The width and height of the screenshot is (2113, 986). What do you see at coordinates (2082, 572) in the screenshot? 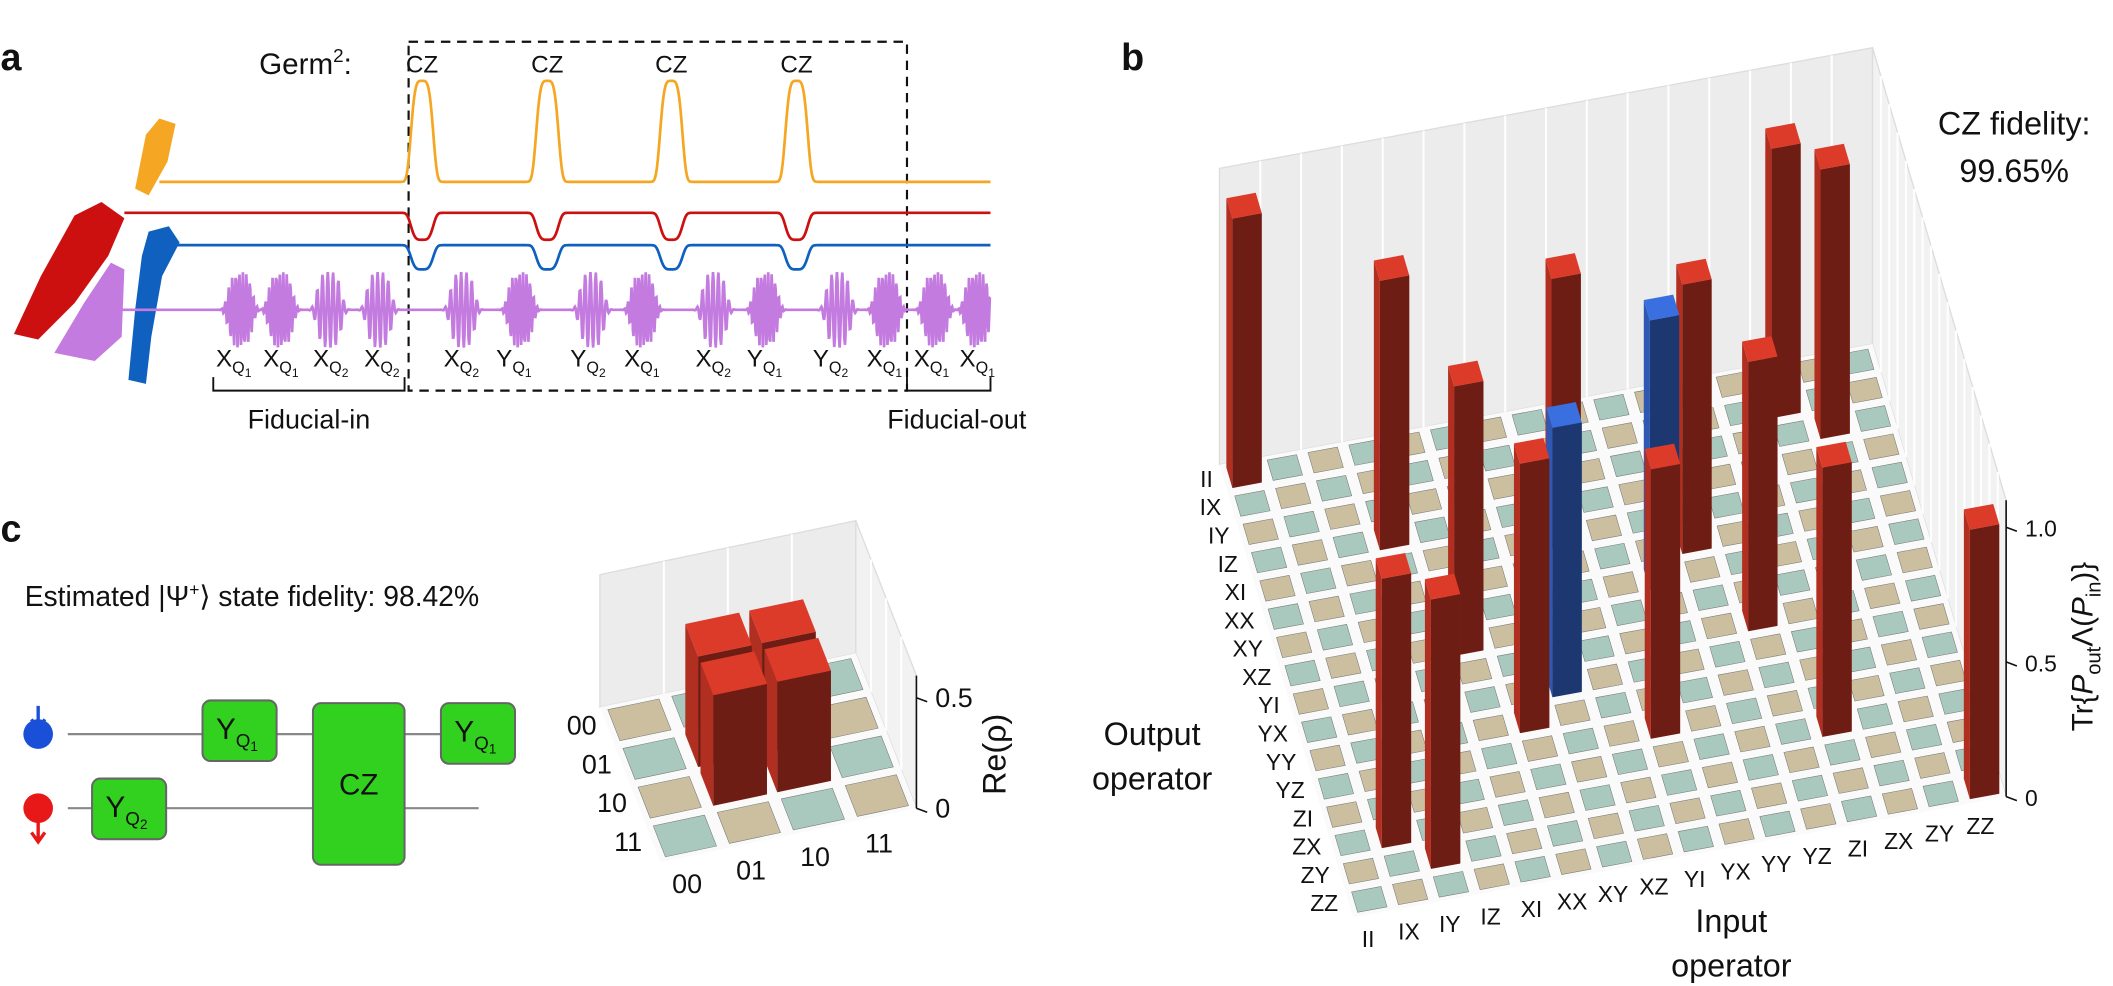
I see `z-axis-title-part: )}` at bounding box center [2082, 572].